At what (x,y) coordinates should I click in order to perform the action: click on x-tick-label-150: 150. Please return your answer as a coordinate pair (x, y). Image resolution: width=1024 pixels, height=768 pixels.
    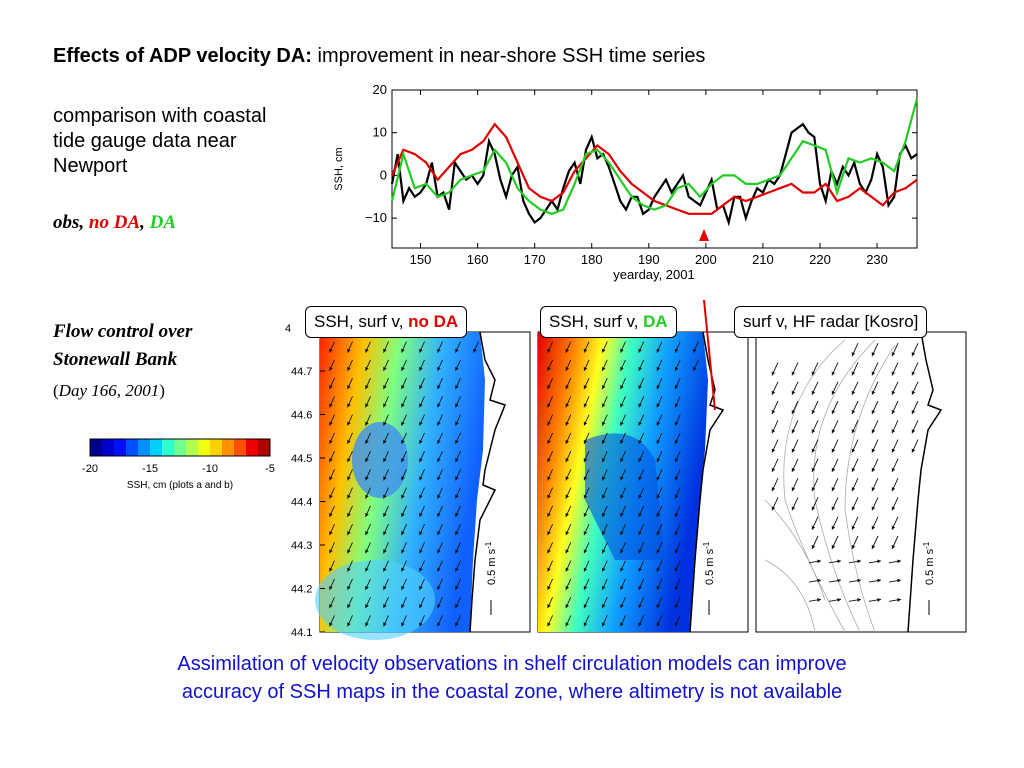
    Looking at the image, I should click on (421, 259).